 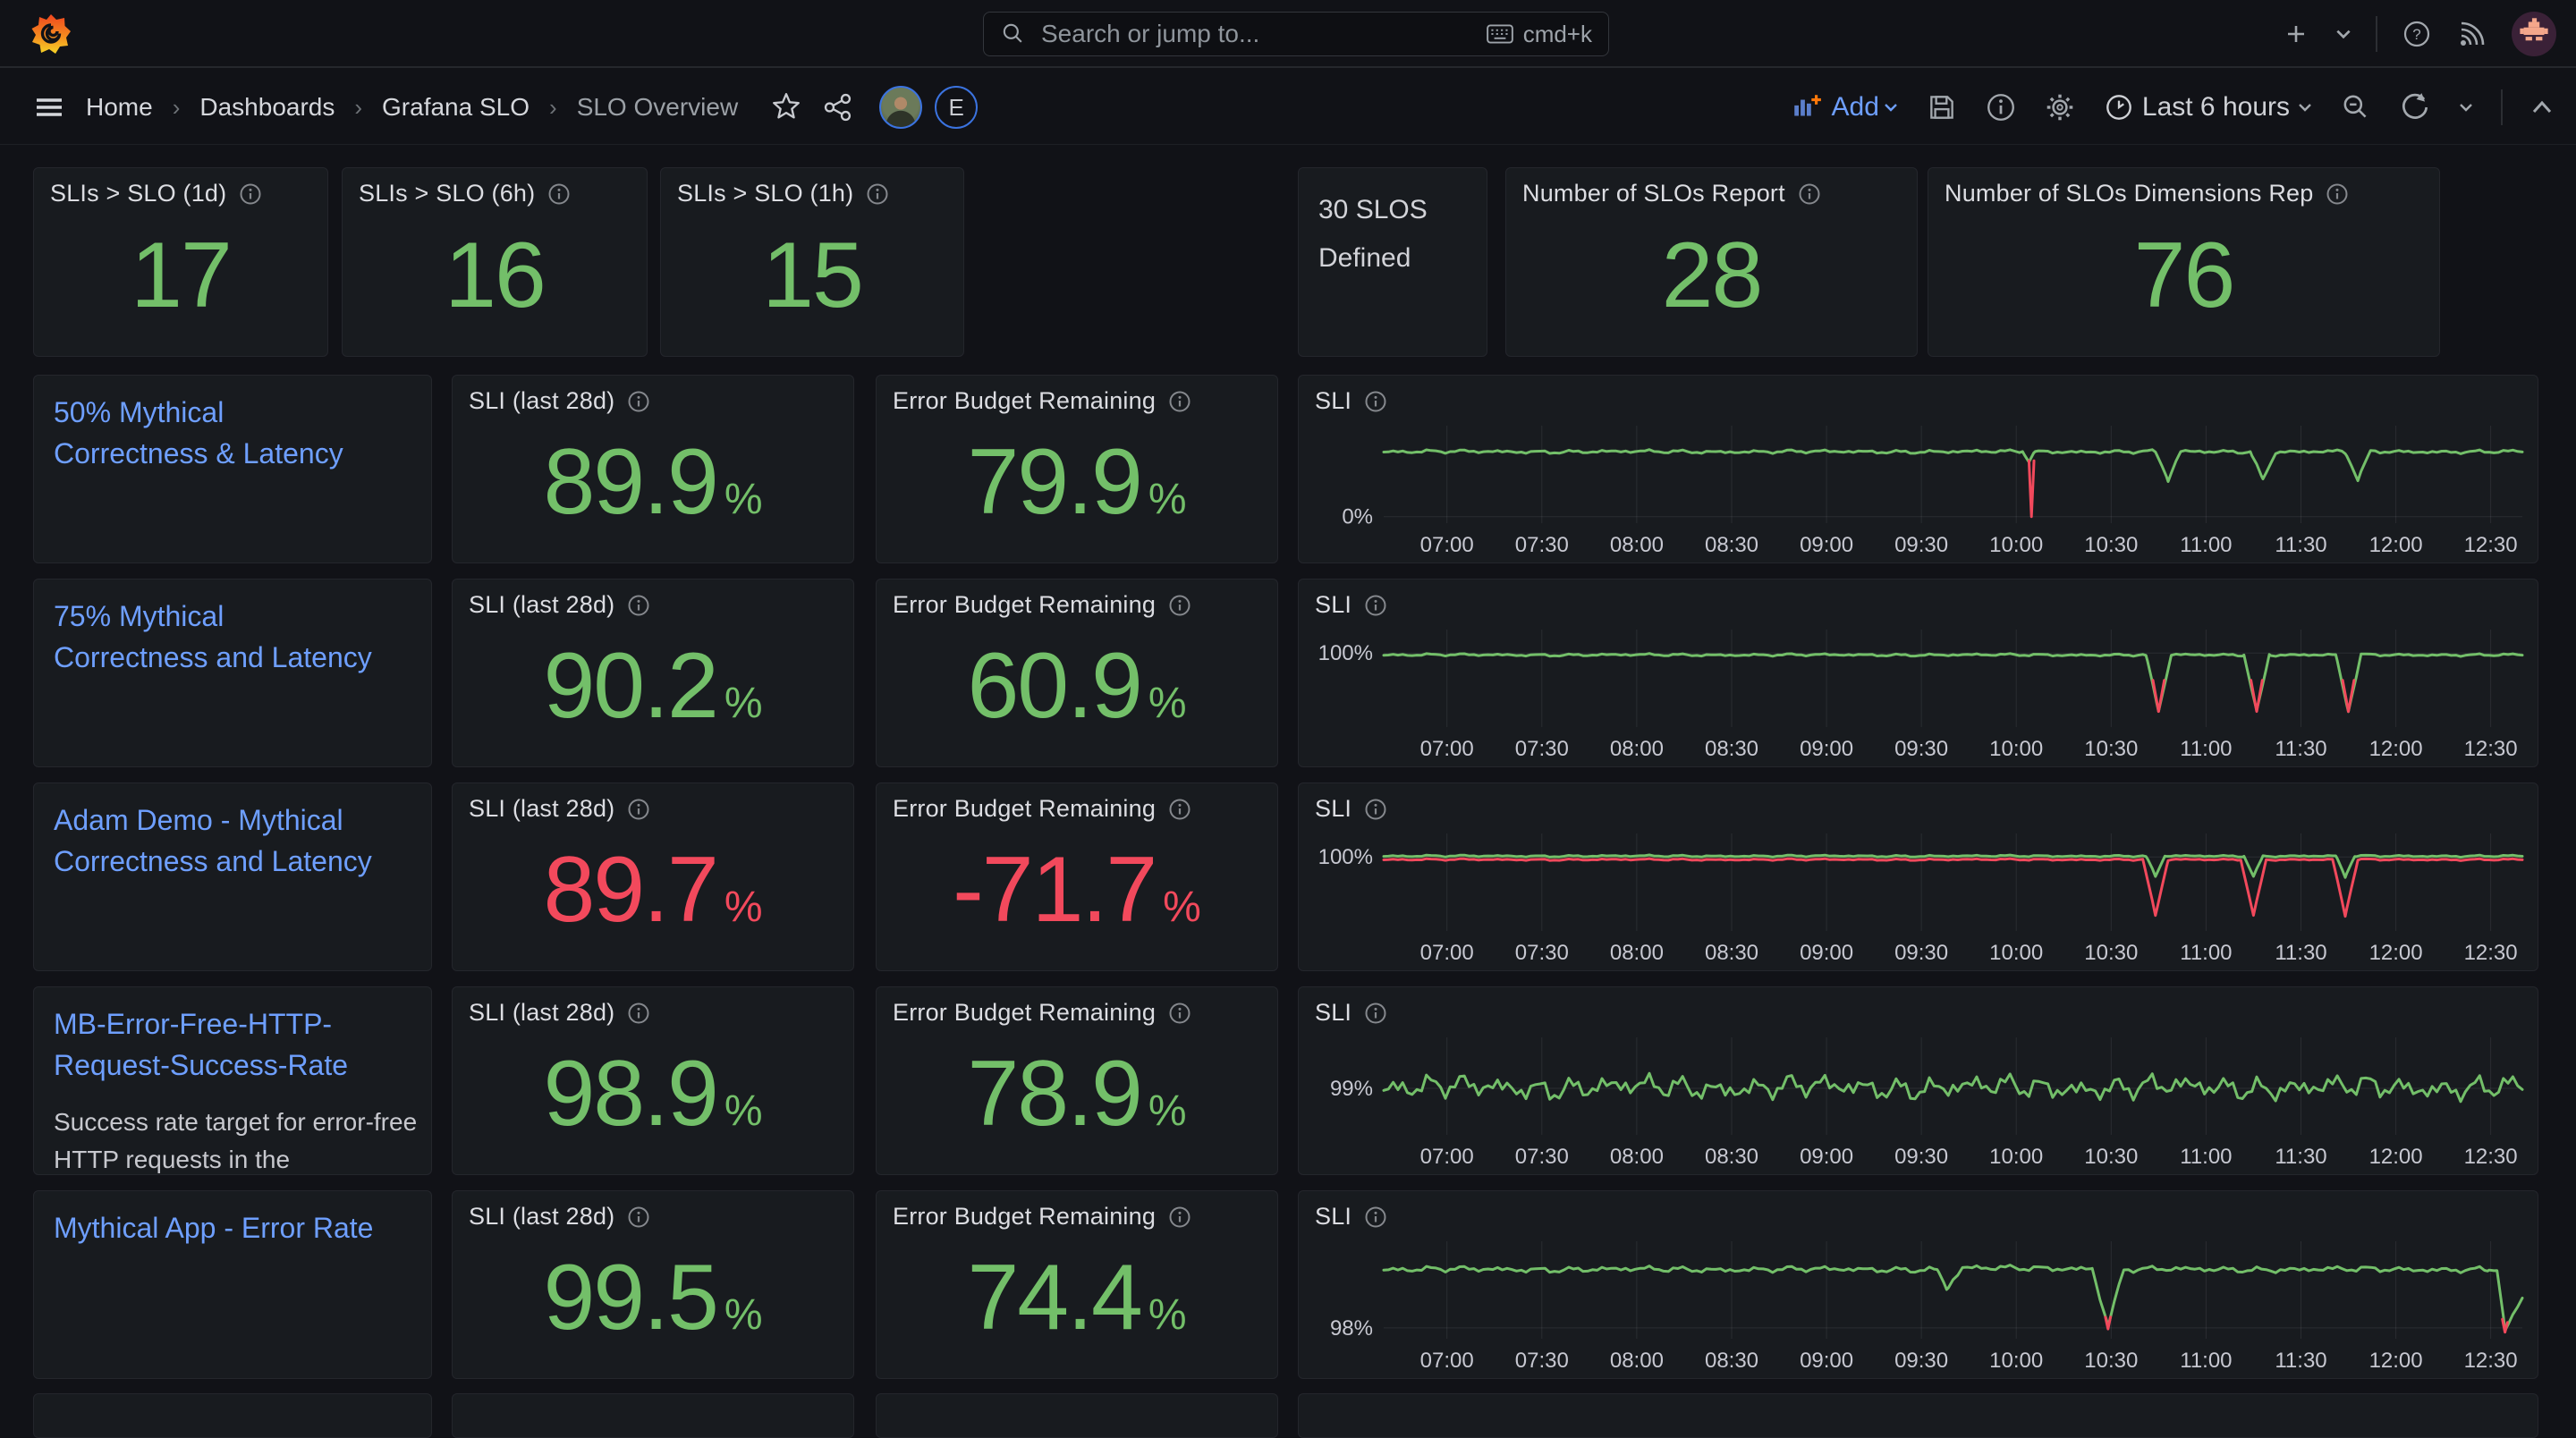 I want to click on time-range-picker: Last 6 hours, so click(x=2208, y=107).